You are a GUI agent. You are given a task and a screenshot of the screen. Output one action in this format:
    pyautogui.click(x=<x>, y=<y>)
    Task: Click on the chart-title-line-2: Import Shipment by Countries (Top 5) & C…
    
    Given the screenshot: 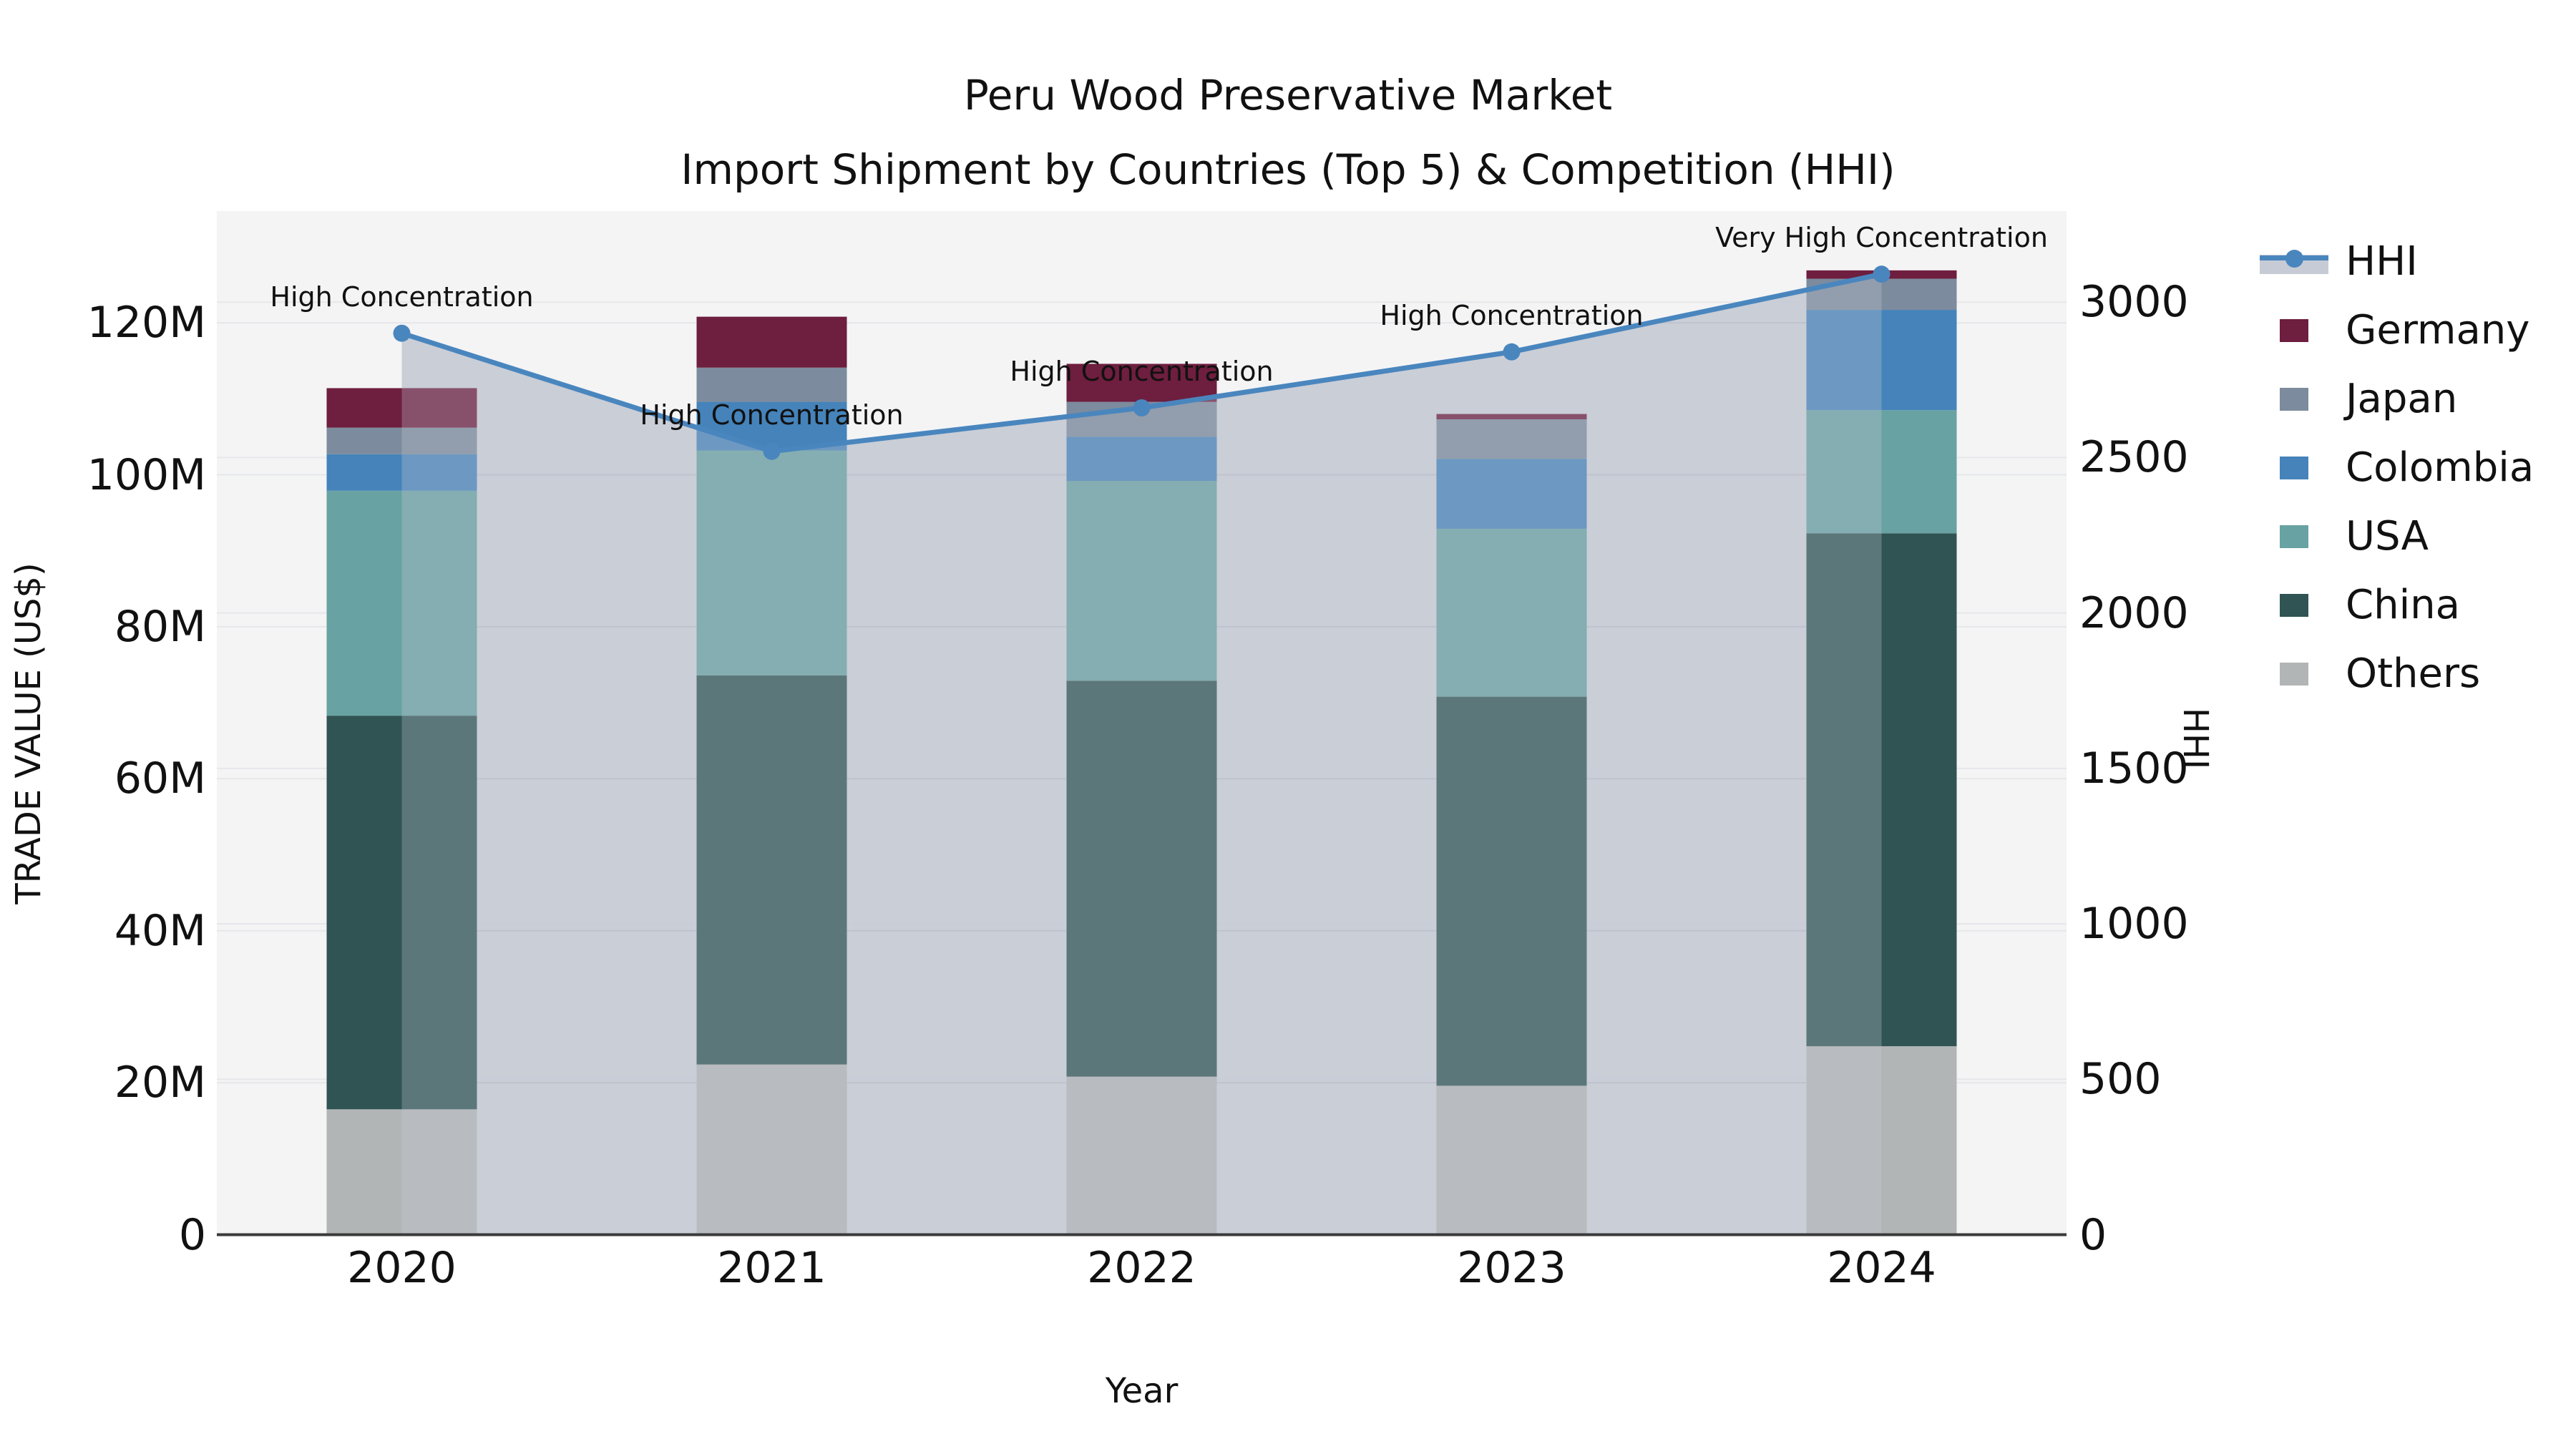 What is the action you would take?
    pyautogui.click(x=1288, y=169)
    